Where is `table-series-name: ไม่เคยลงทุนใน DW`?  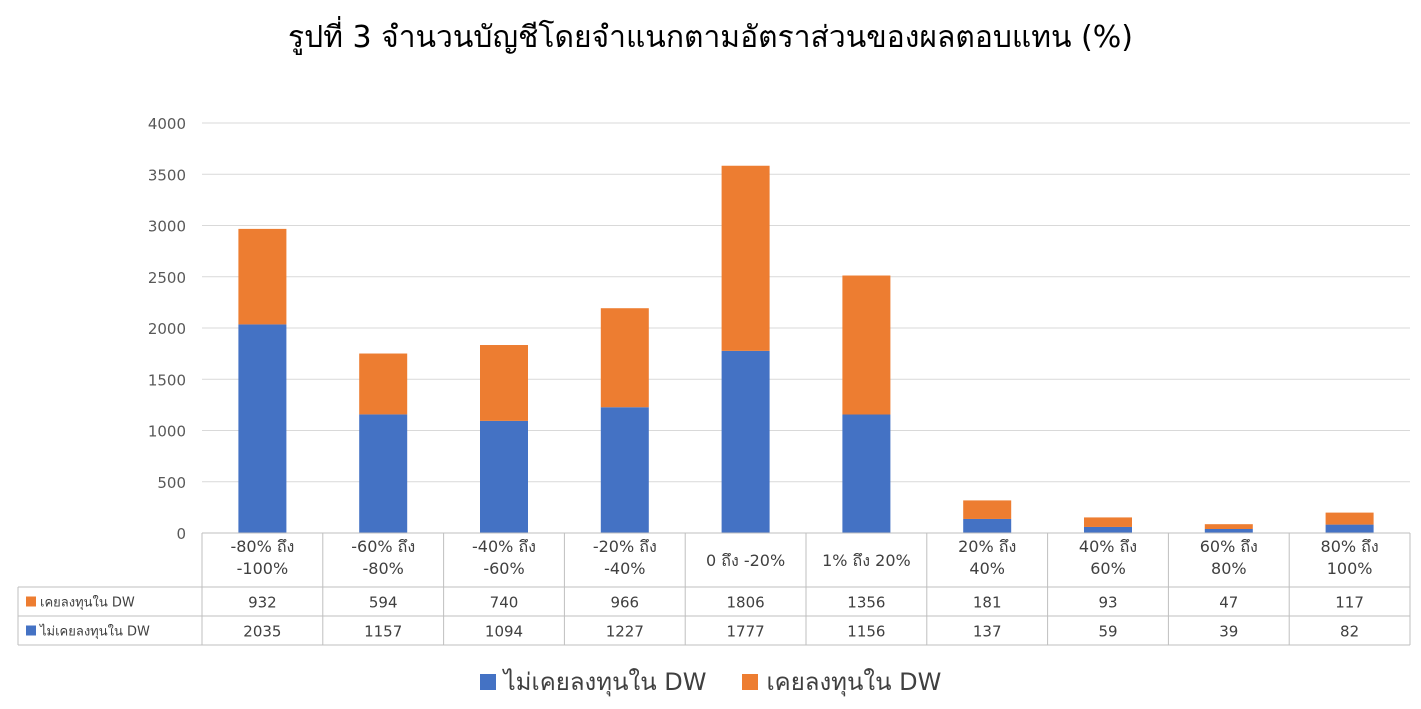
table-series-name: ไม่เคยลงทุนใน DW is located at coordinates (94, 632).